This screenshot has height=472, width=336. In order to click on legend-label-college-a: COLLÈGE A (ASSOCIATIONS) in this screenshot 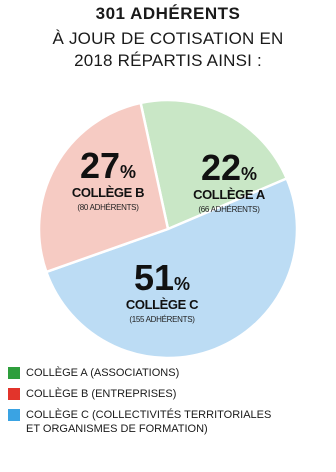, I will do `click(103, 373)`.